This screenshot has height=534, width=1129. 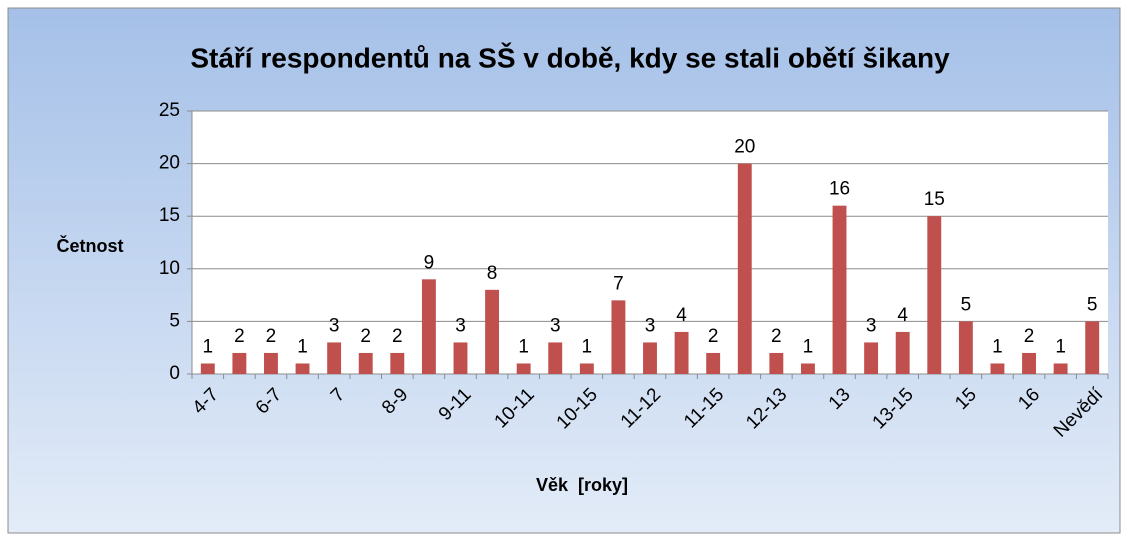 What do you see at coordinates (169, 110) in the screenshot?
I see `y-tick-label: 25` at bounding box center [169, 110].